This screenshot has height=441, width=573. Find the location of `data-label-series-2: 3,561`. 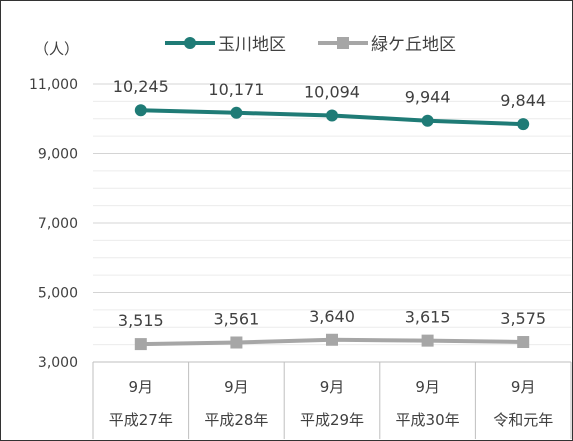

data-label-series-2: 3,561 is located at coordinates (236, 319).